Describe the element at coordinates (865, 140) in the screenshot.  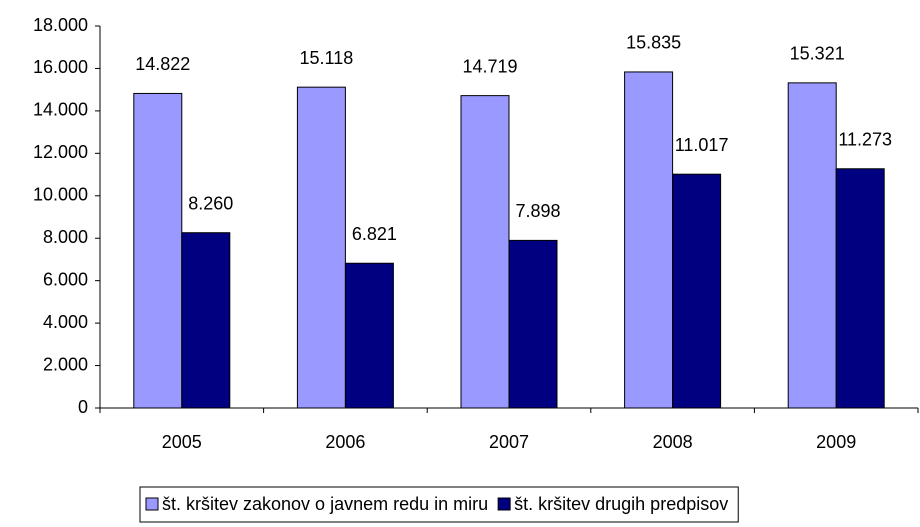
I see `value-label: 11.273` at that location.